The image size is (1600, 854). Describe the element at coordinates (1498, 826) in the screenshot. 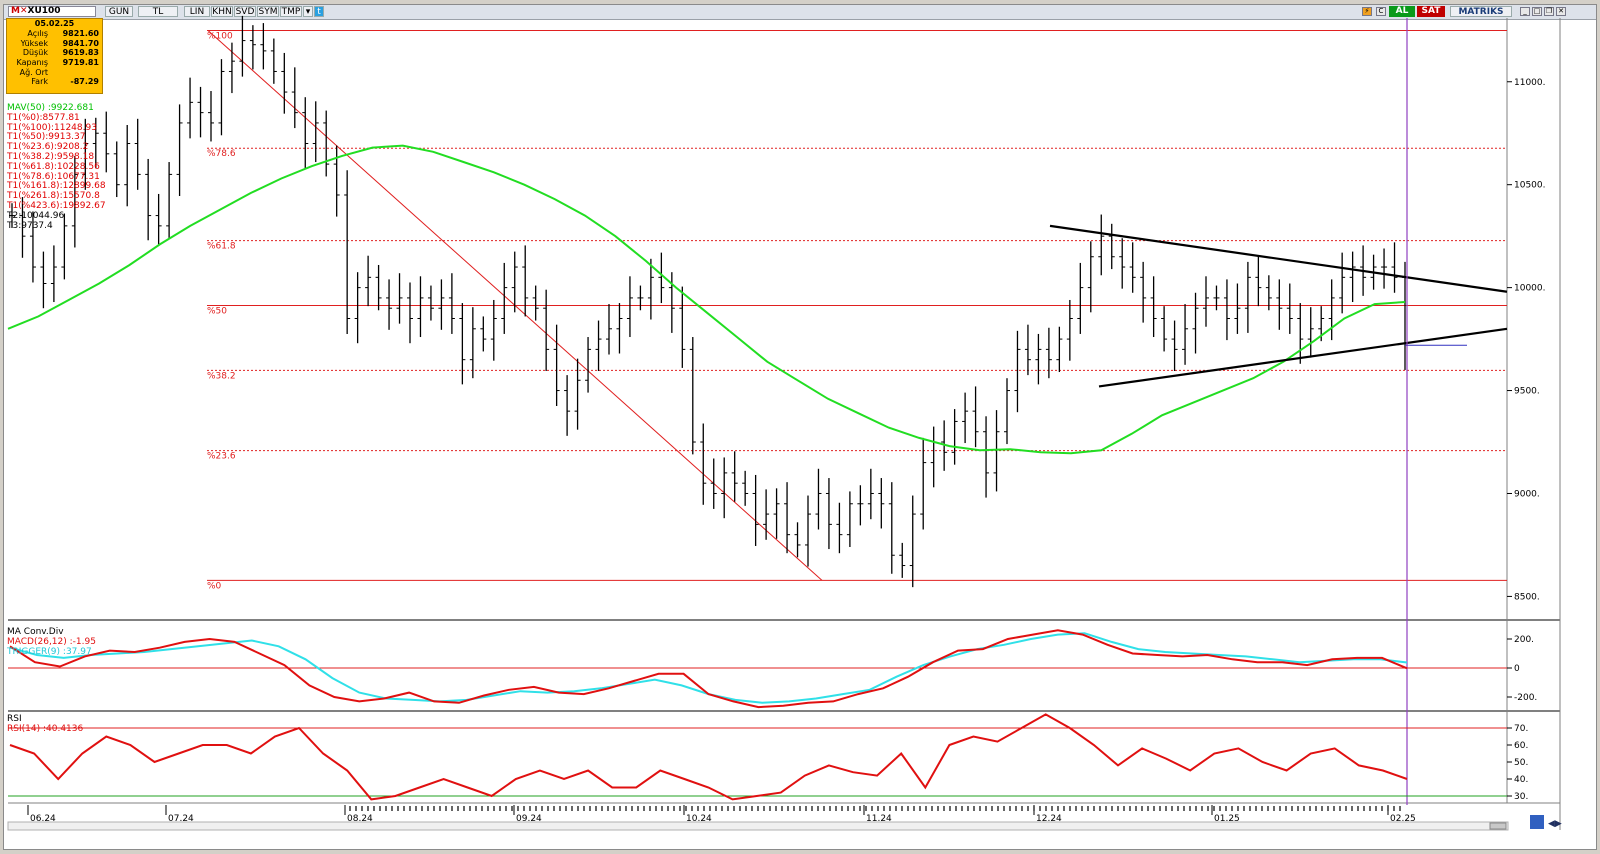

I see `scrollbar-thumb` at that location.